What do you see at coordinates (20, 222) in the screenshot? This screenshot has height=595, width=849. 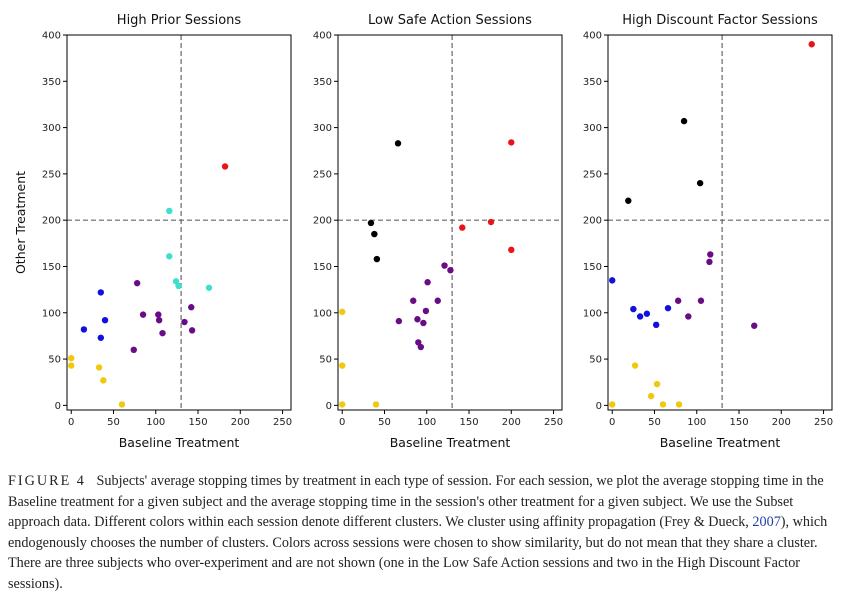 I see `y-axis-label: Other Treatment` at bounding box center [20, 222].